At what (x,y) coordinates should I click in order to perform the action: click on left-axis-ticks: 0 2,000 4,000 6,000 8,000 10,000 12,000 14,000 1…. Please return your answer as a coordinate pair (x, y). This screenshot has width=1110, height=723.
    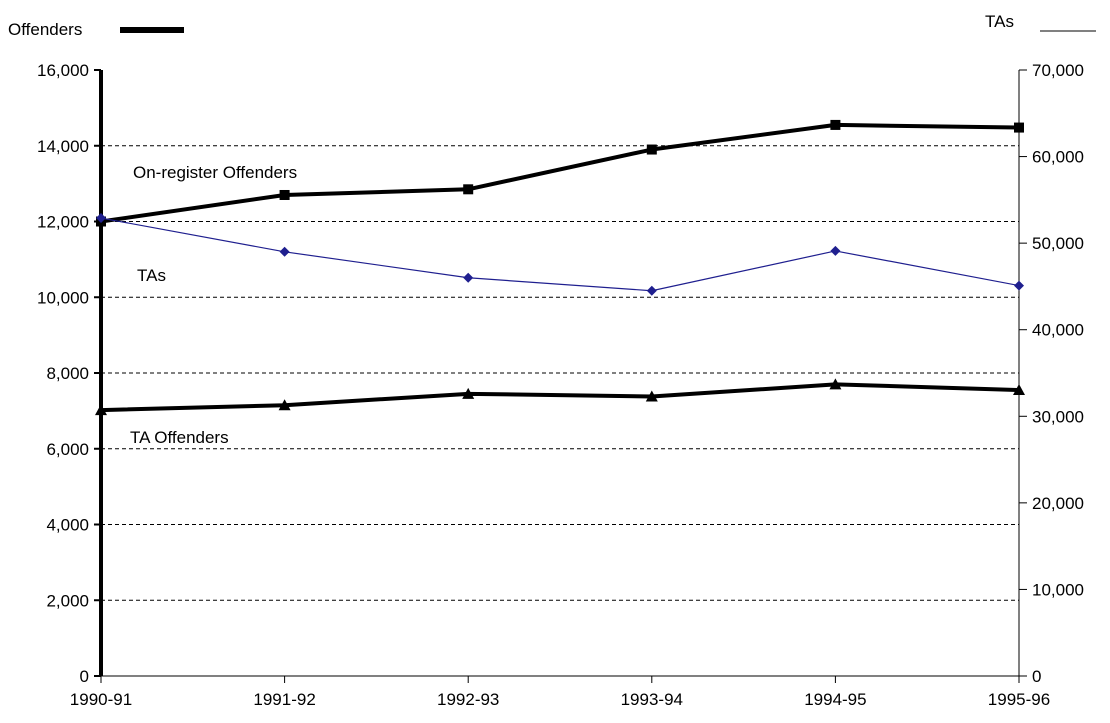
    Looking at the image, I should click on (69, 373).